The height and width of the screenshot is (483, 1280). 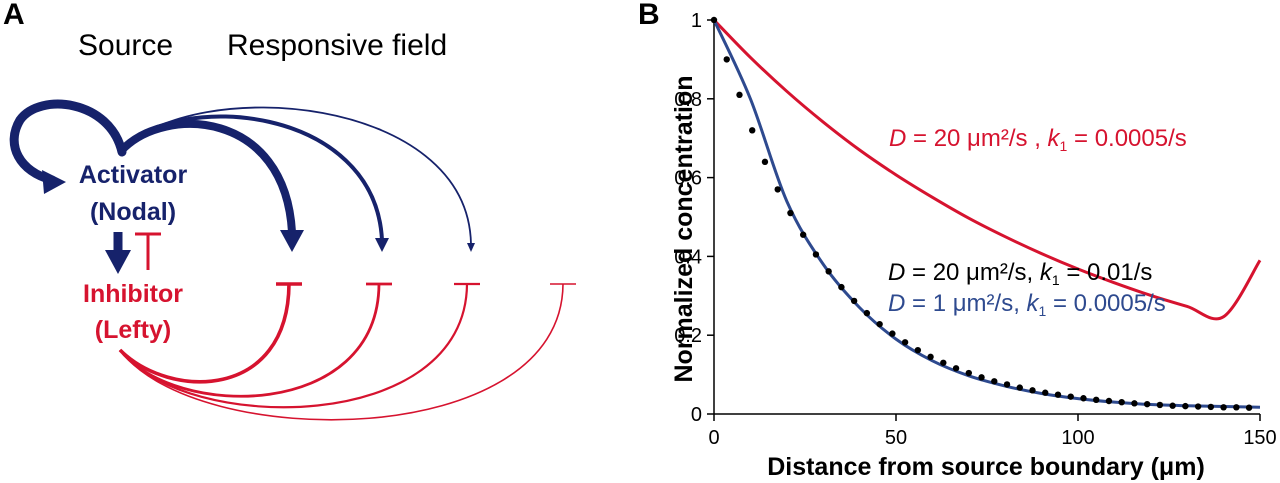 What do you see at coordinates (1020, 273) in the screenshot?
I see `annotation-black: D = 20 μm²/s, k1 = 0.01/s` at bounding box center [1020, 273].